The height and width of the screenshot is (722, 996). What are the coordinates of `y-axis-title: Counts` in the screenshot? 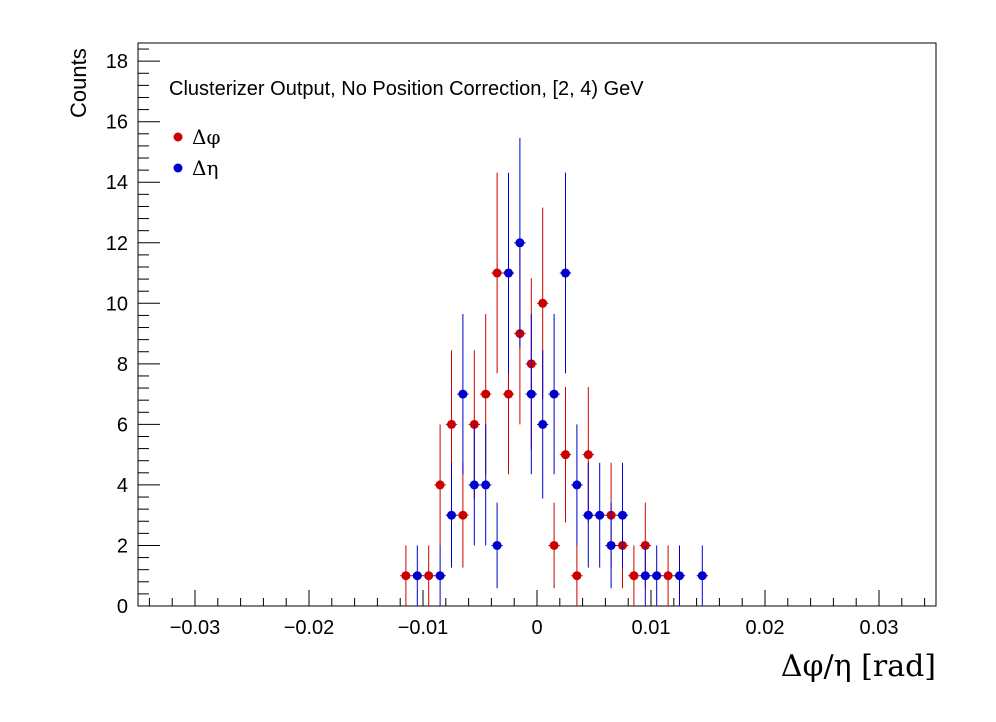 It's located at (78, 83).